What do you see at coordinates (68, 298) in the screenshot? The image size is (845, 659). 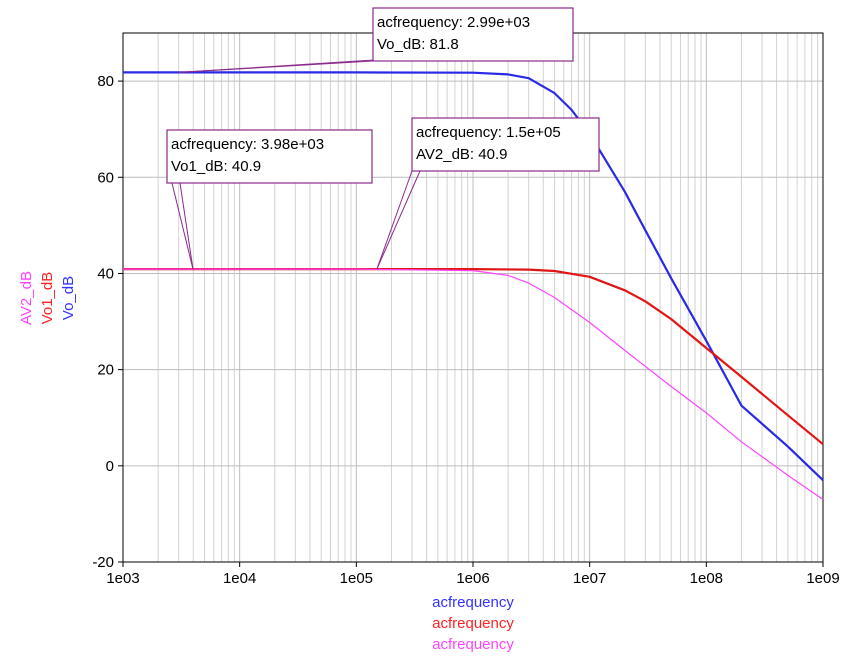 I see `y-axis-label: Vo_dB` at bounding box center [68, 298].